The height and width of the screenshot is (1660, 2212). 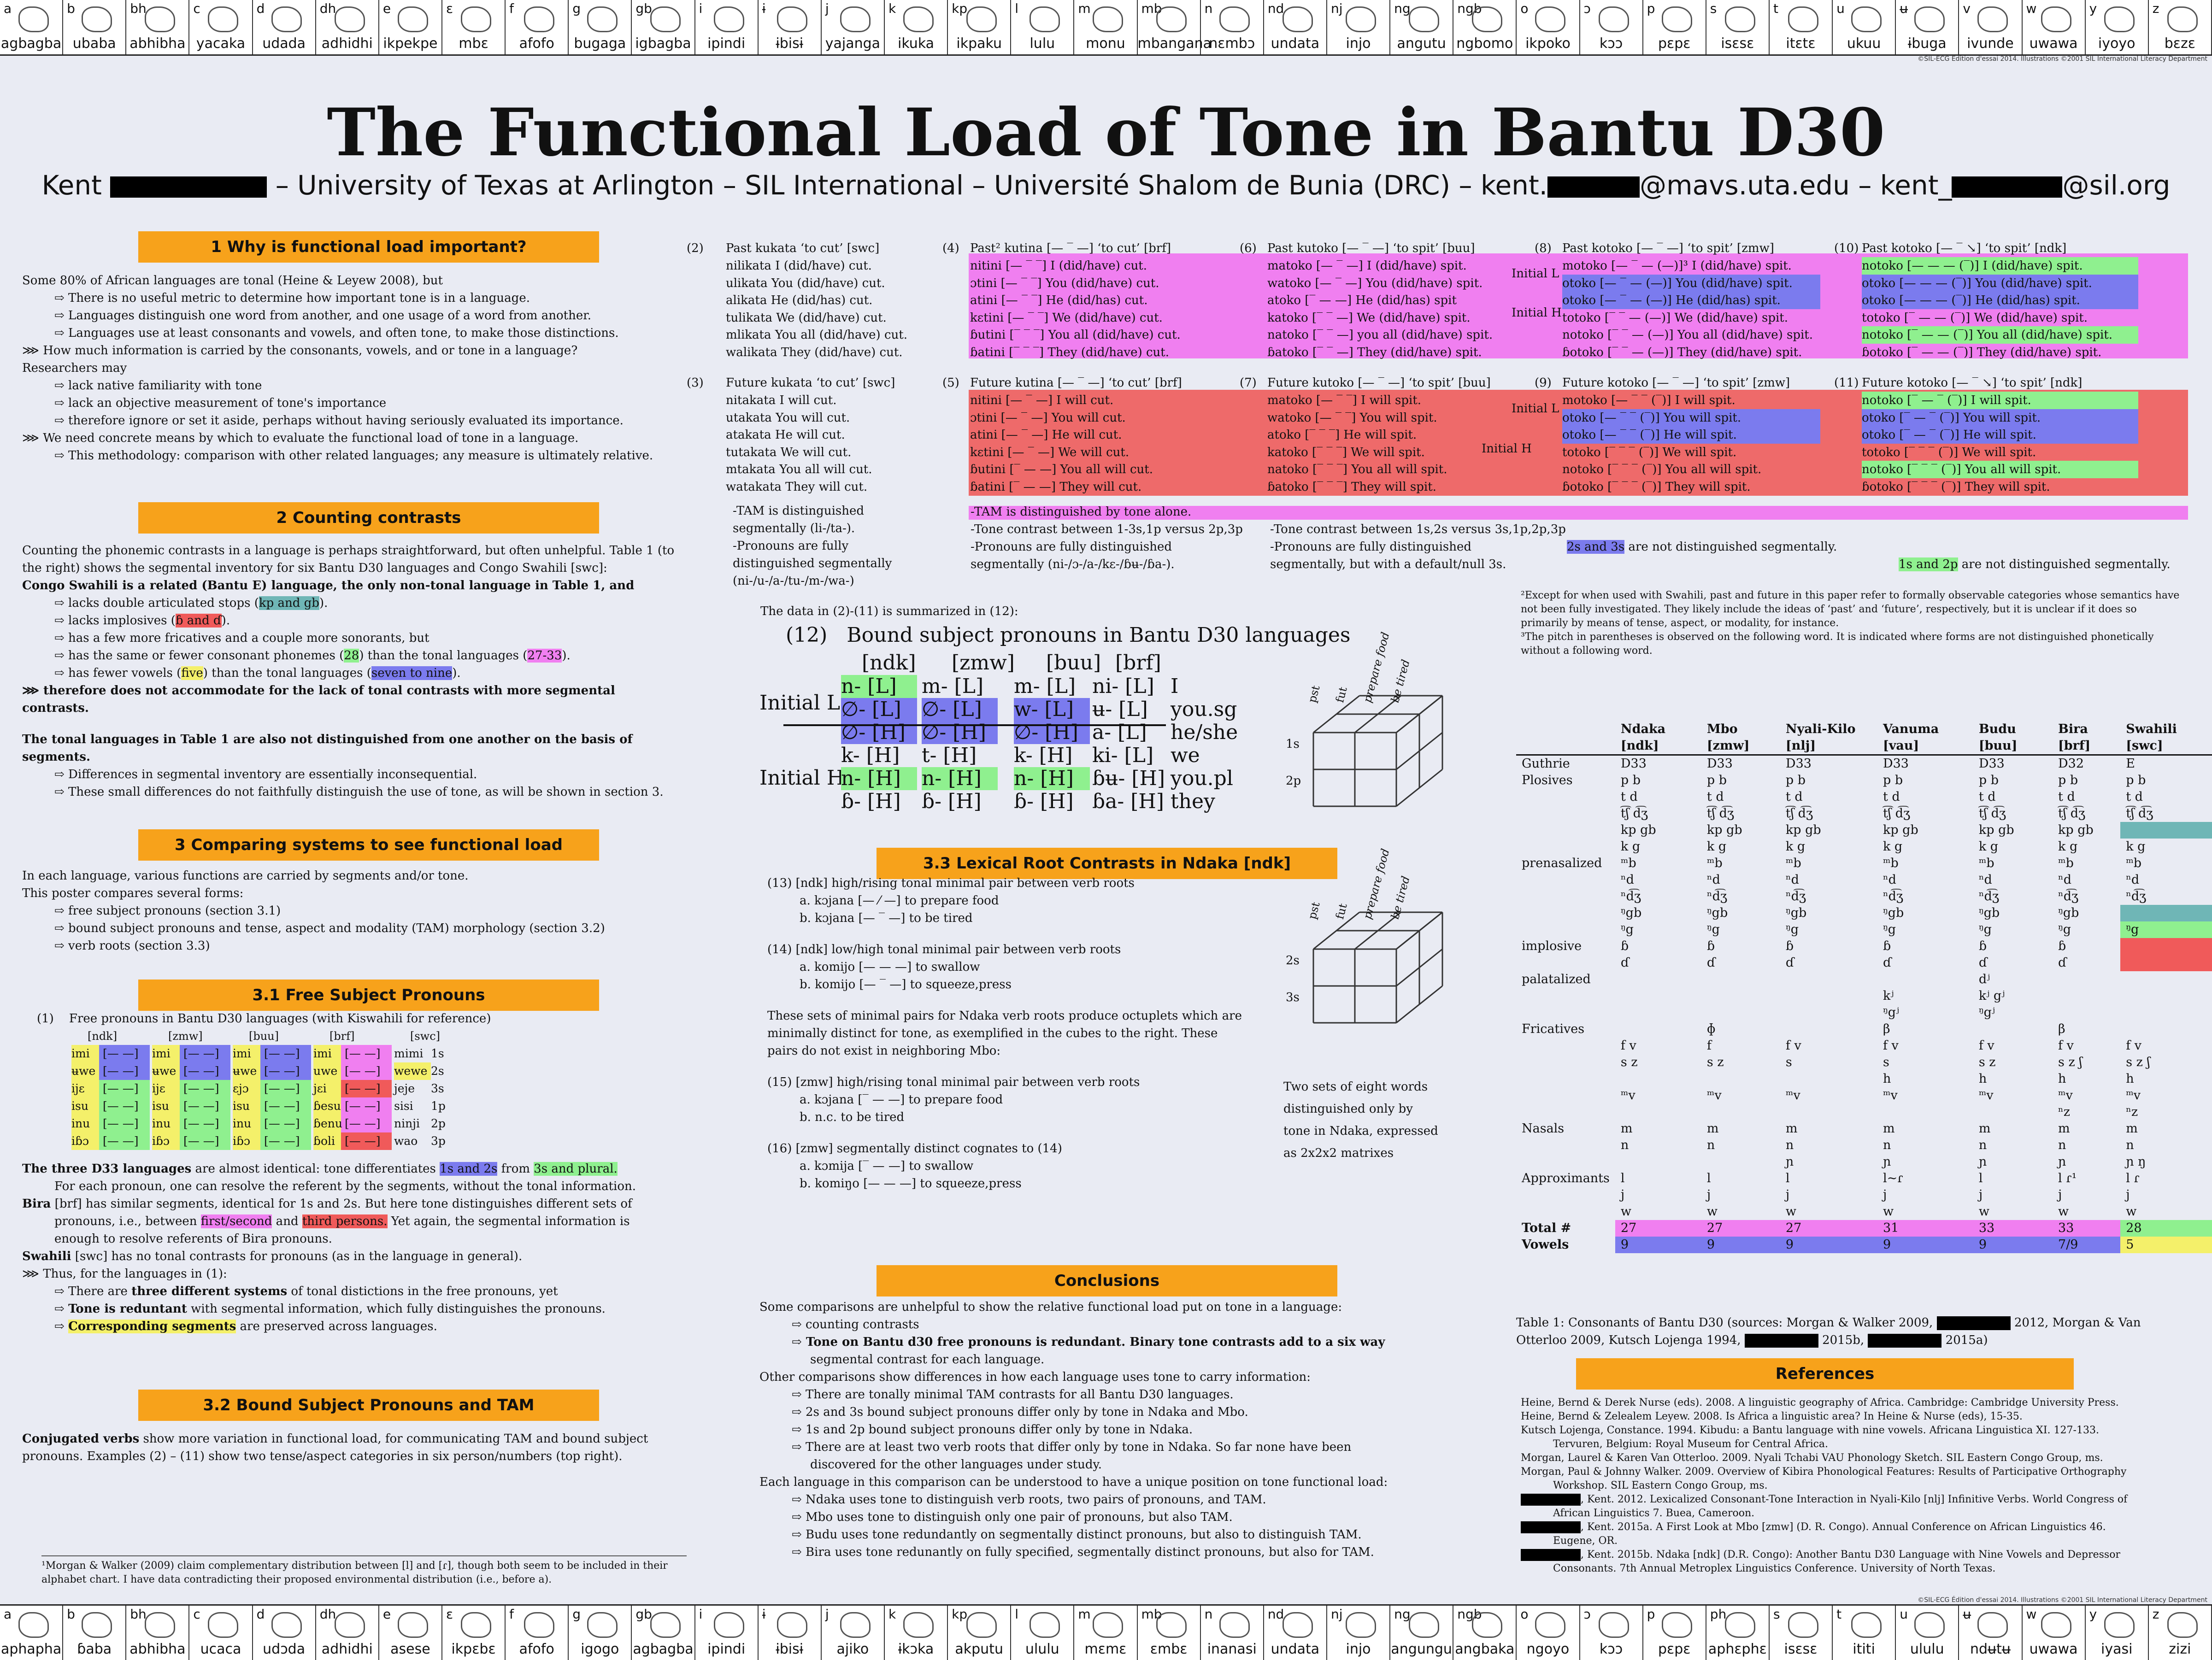 What do you see at coordinates (327, 1123) in the screenshot?
I see `pronoun-form: ɓenu` at bounding box center [327, 1123].